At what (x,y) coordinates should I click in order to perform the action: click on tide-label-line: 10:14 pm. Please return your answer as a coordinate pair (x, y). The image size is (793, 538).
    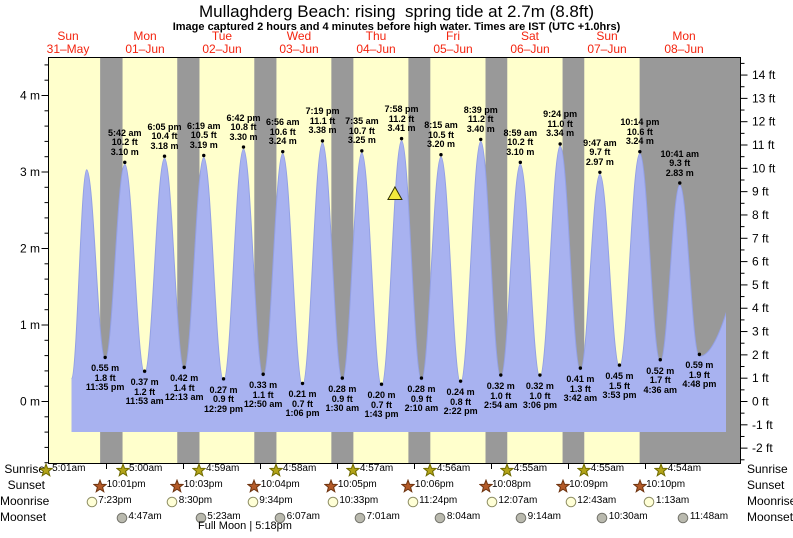
    Looking at the image, I should click on (640, 122).